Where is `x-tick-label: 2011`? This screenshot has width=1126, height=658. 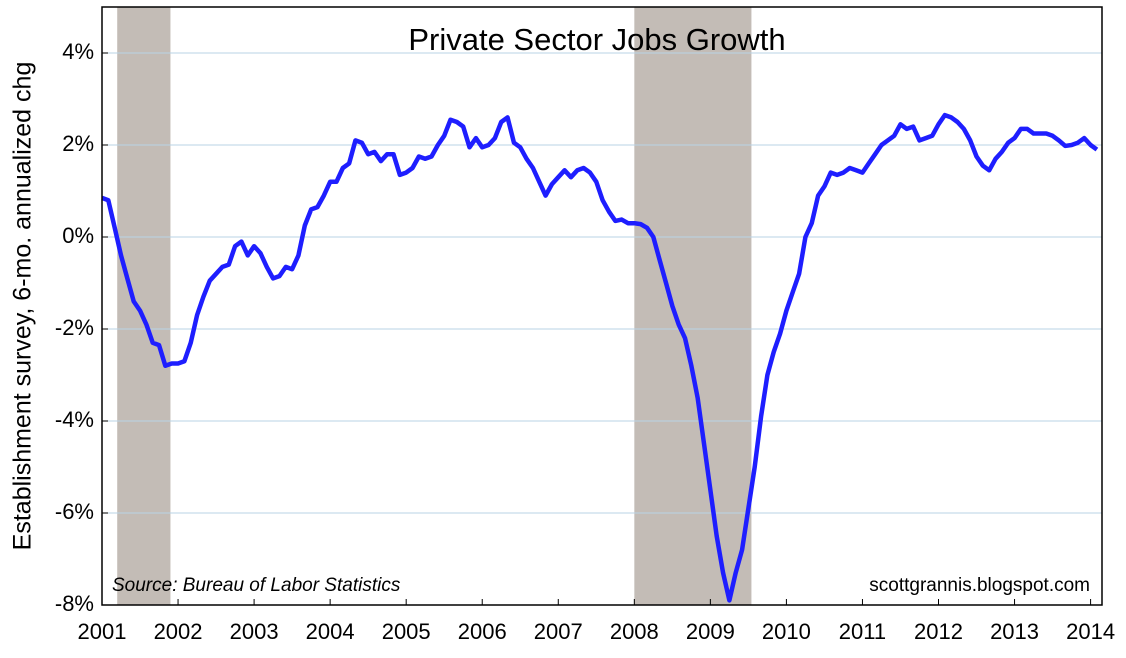
x-tick-label: 2011 is located at coordinates (862, 631).